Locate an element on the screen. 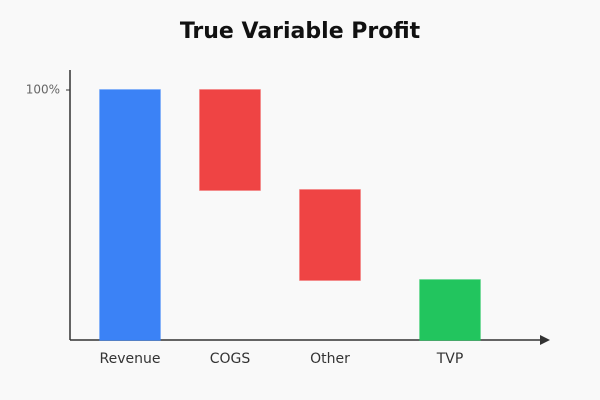 The image size is (600, 400). x-tick-label: Revenue is located at coordinates (130, 359).